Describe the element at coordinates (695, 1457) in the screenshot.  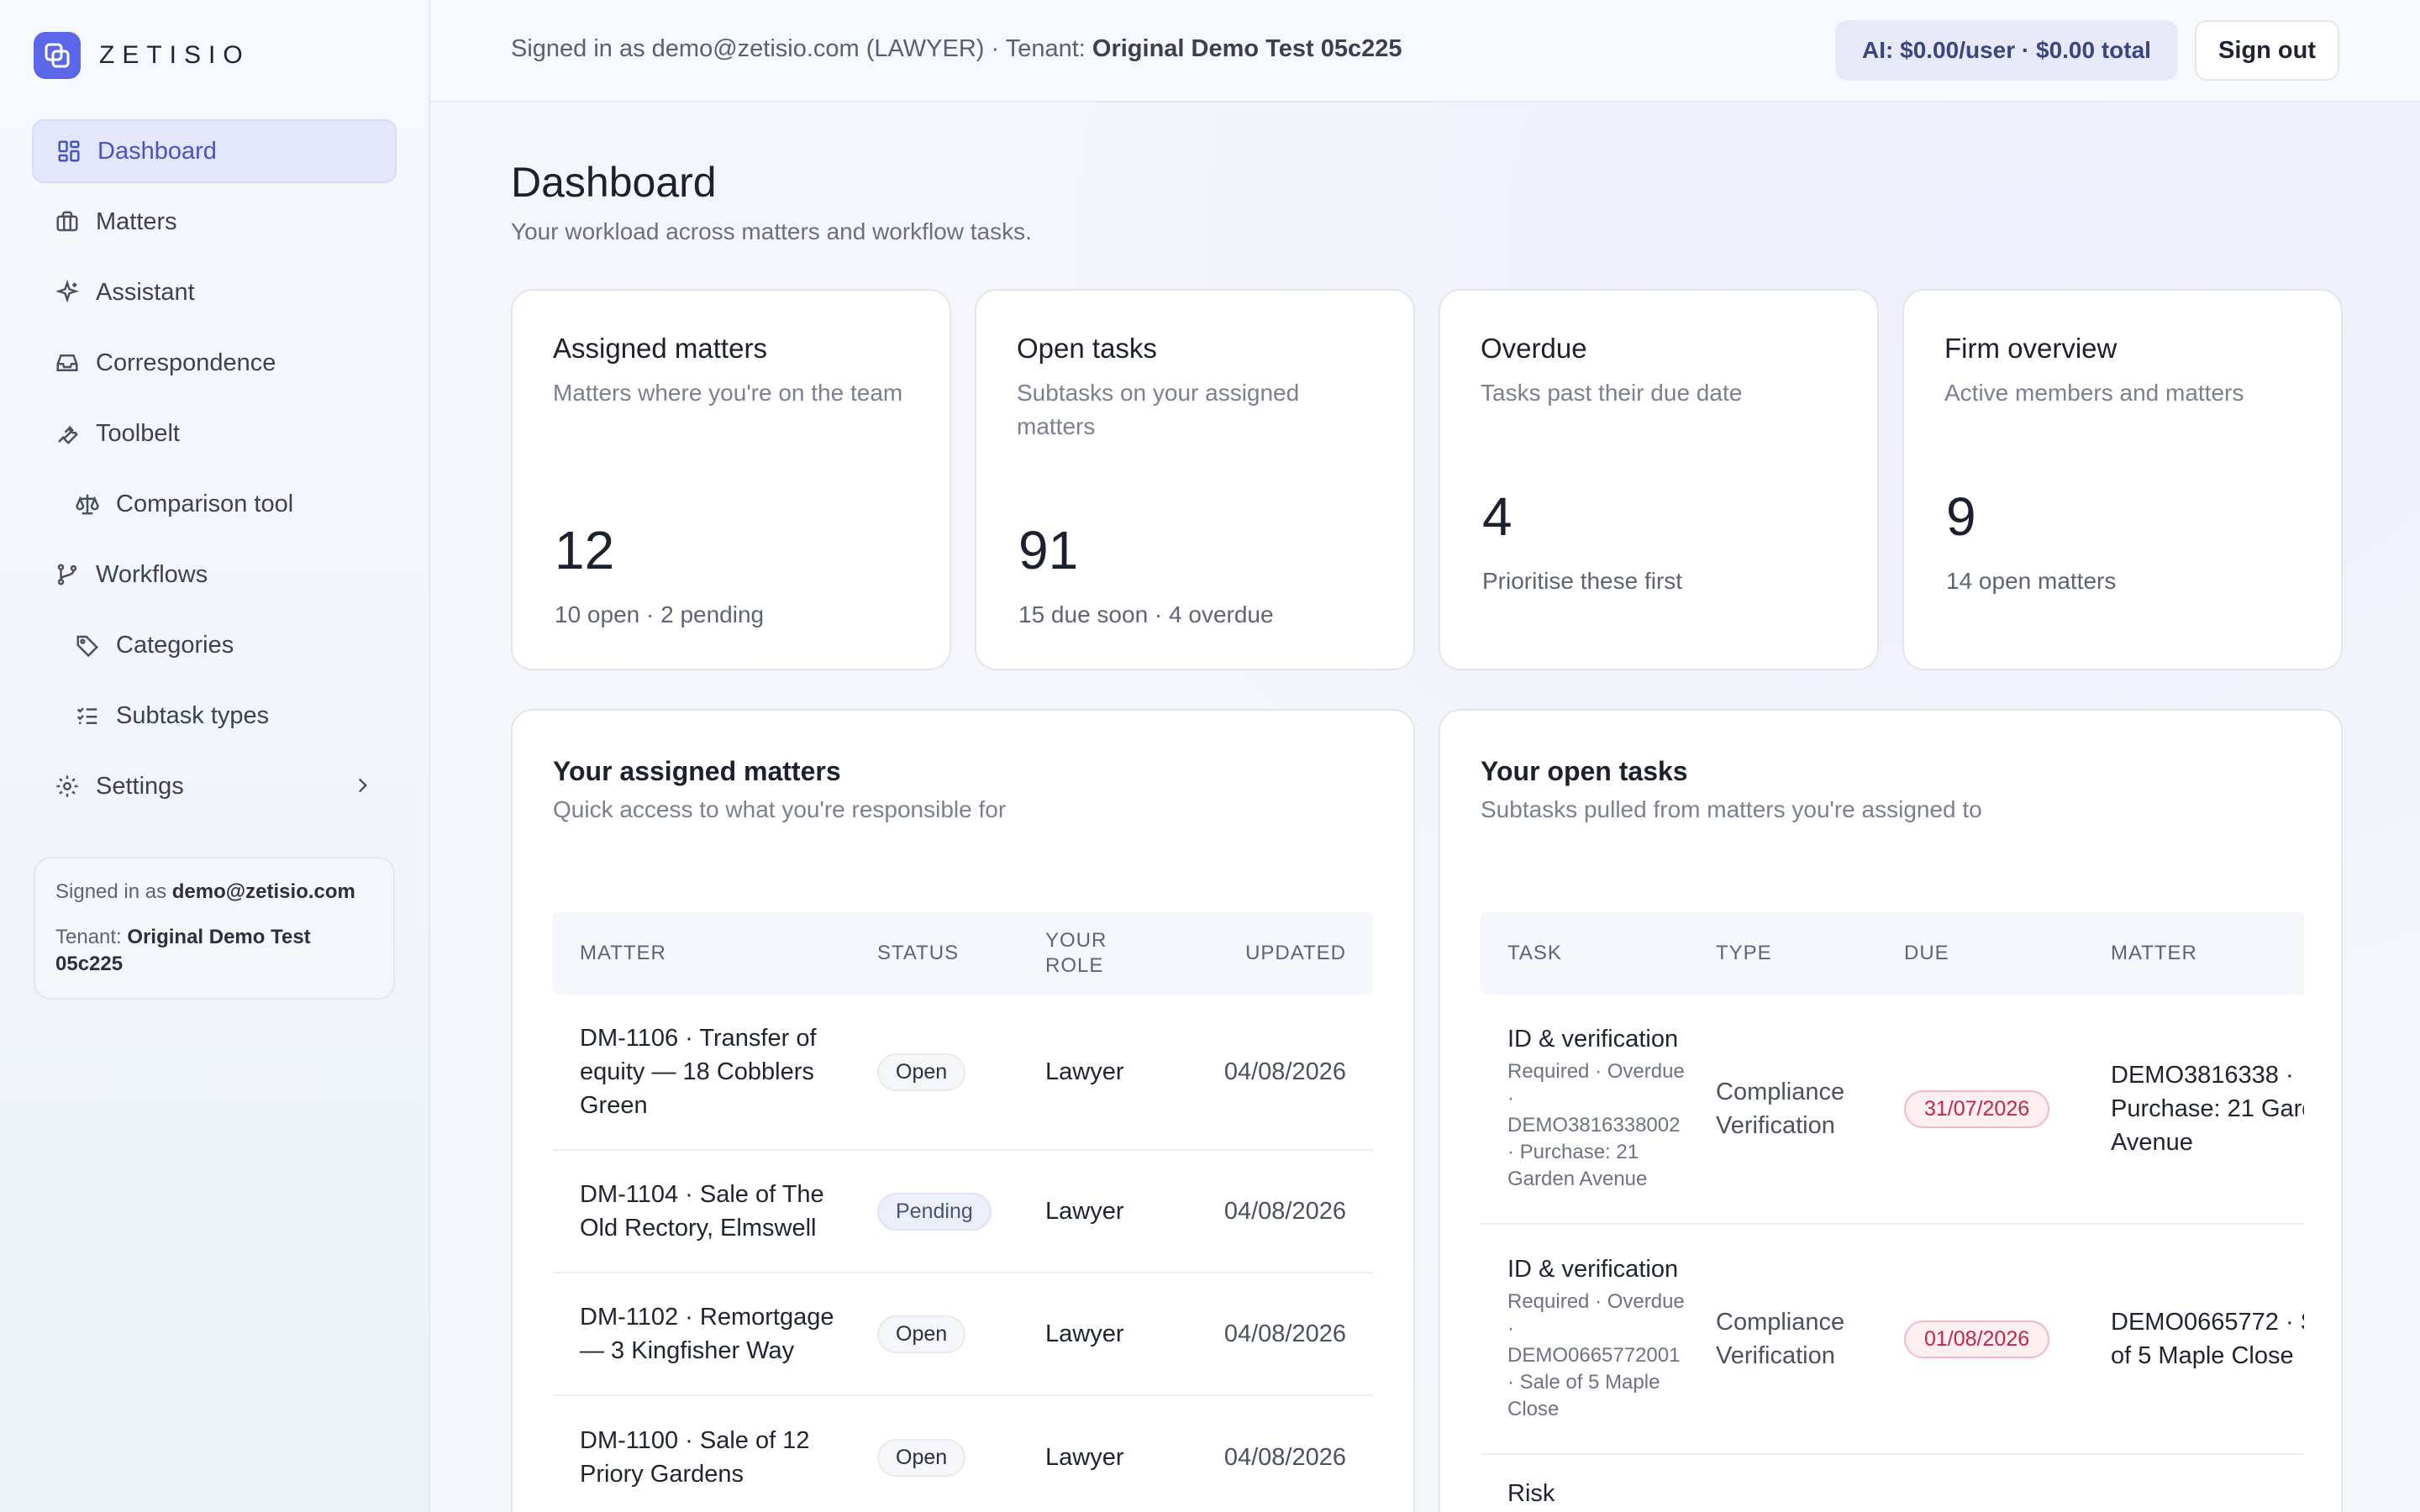
I see `matter-cell: DM-1100 · Sale of 12 Priory Gardens` at that location.